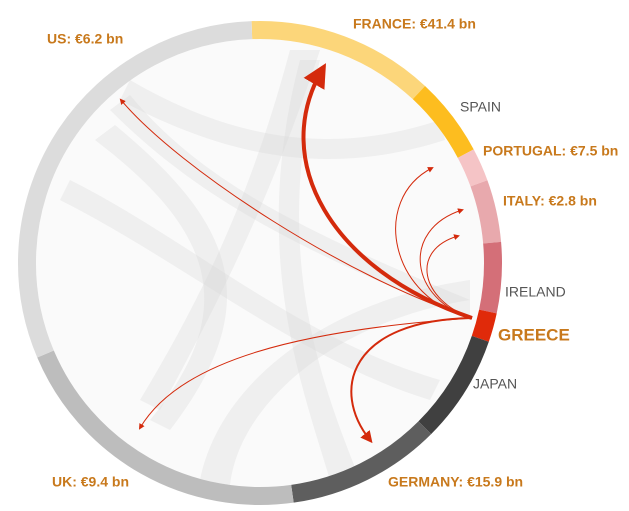  Describe the element at coordinates (414, 24) in the screenshot. I see `label-france: FRANCE: €41.4 bn` at that location.